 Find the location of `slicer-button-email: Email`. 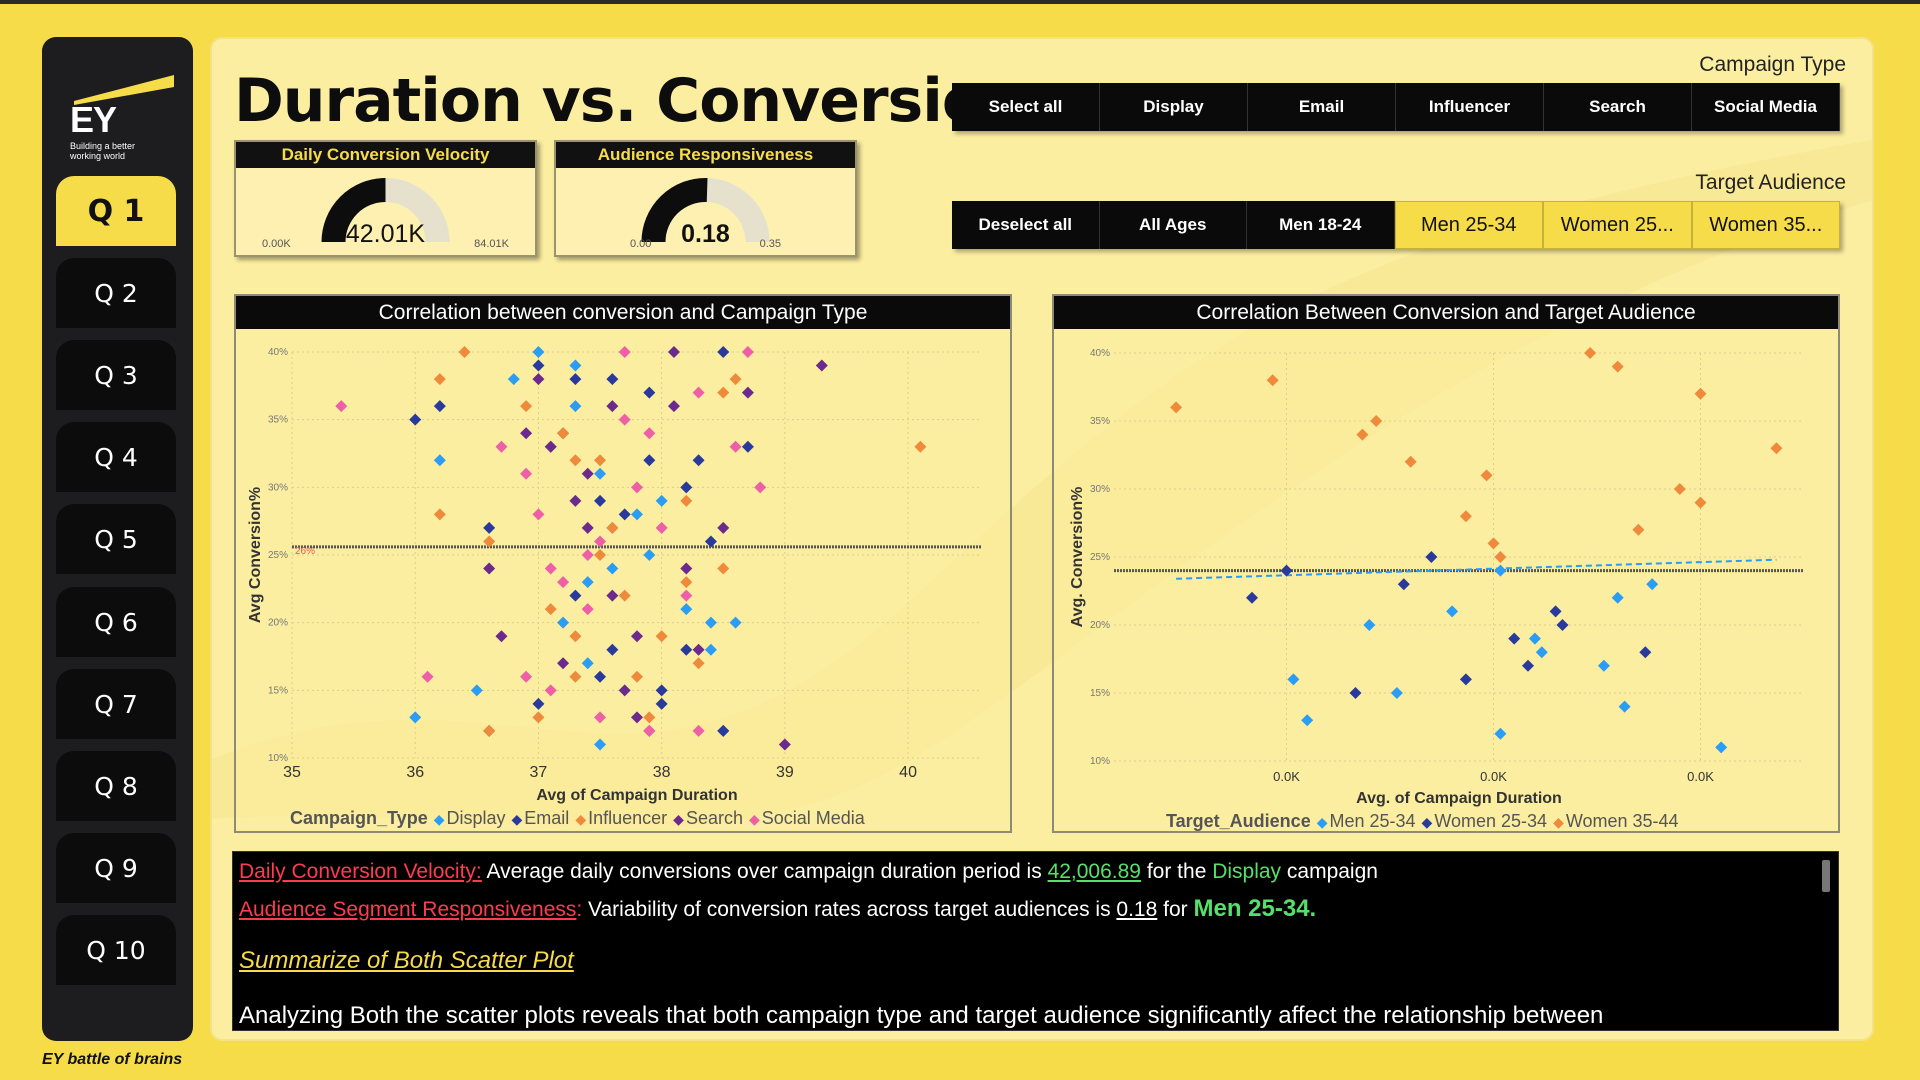

slicer-button-email: Email is located at coordinates (1322, 107).